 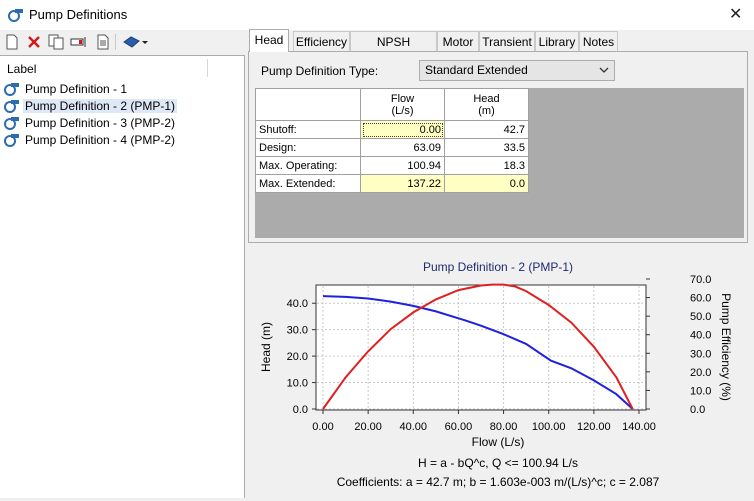 I want to click on list-item-label: Pump Definition - 2 (PMP-1), so click(x=100, y=105).